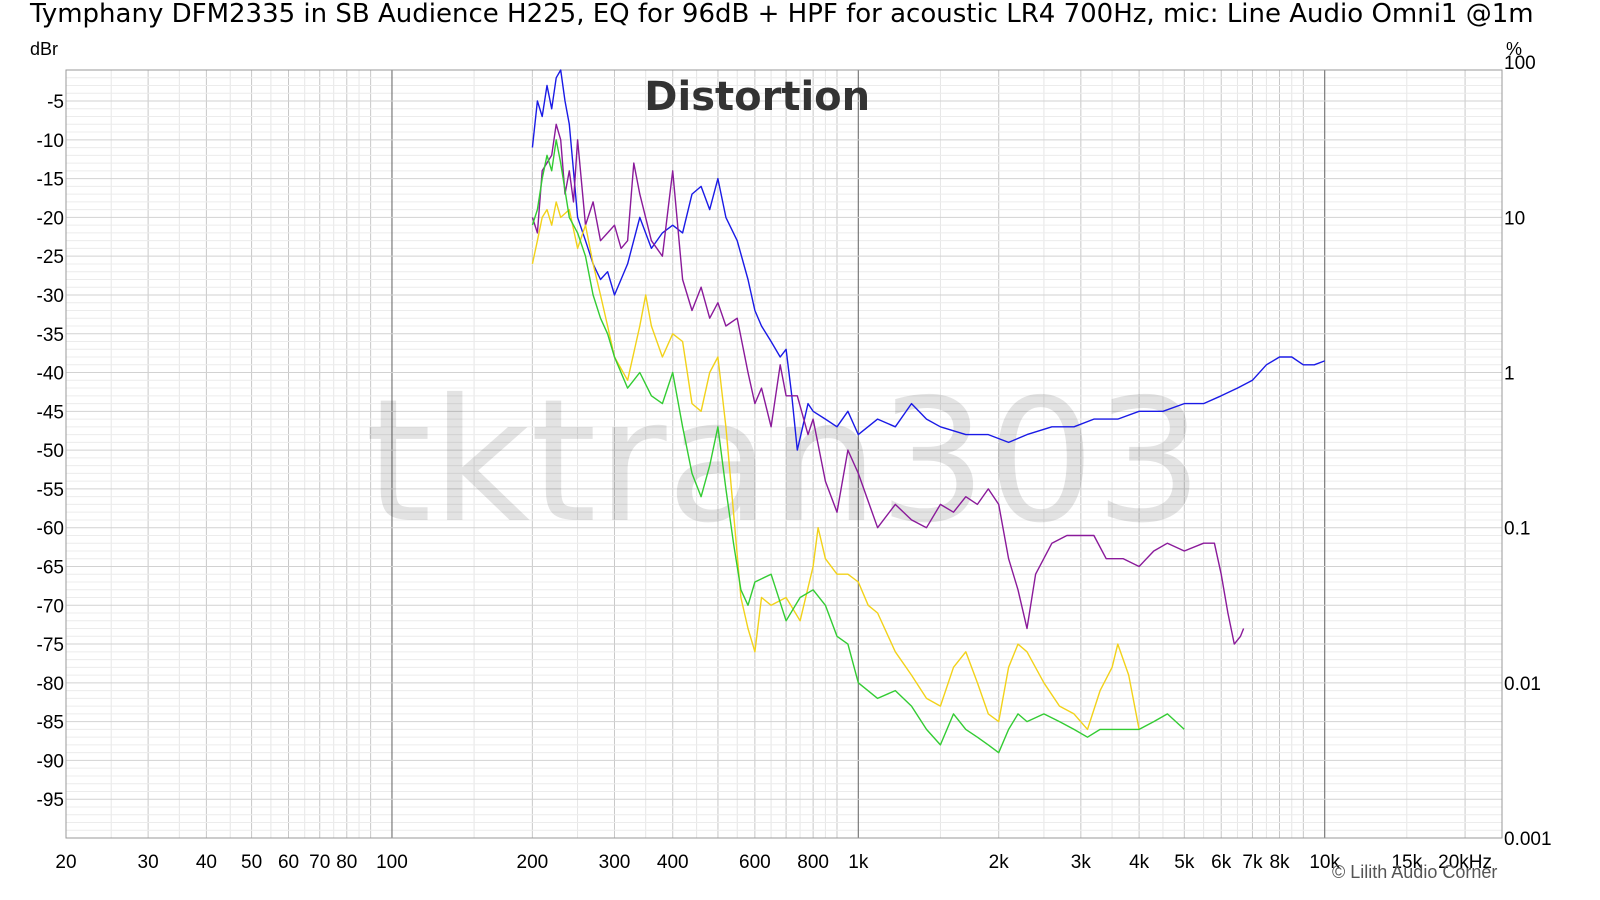 Image resolution: width=1600 pixels, height=900 pixels. Describe the element at coordinates (858, 862) in the screenshot. I see `x-tick-label: 1k` at that location.